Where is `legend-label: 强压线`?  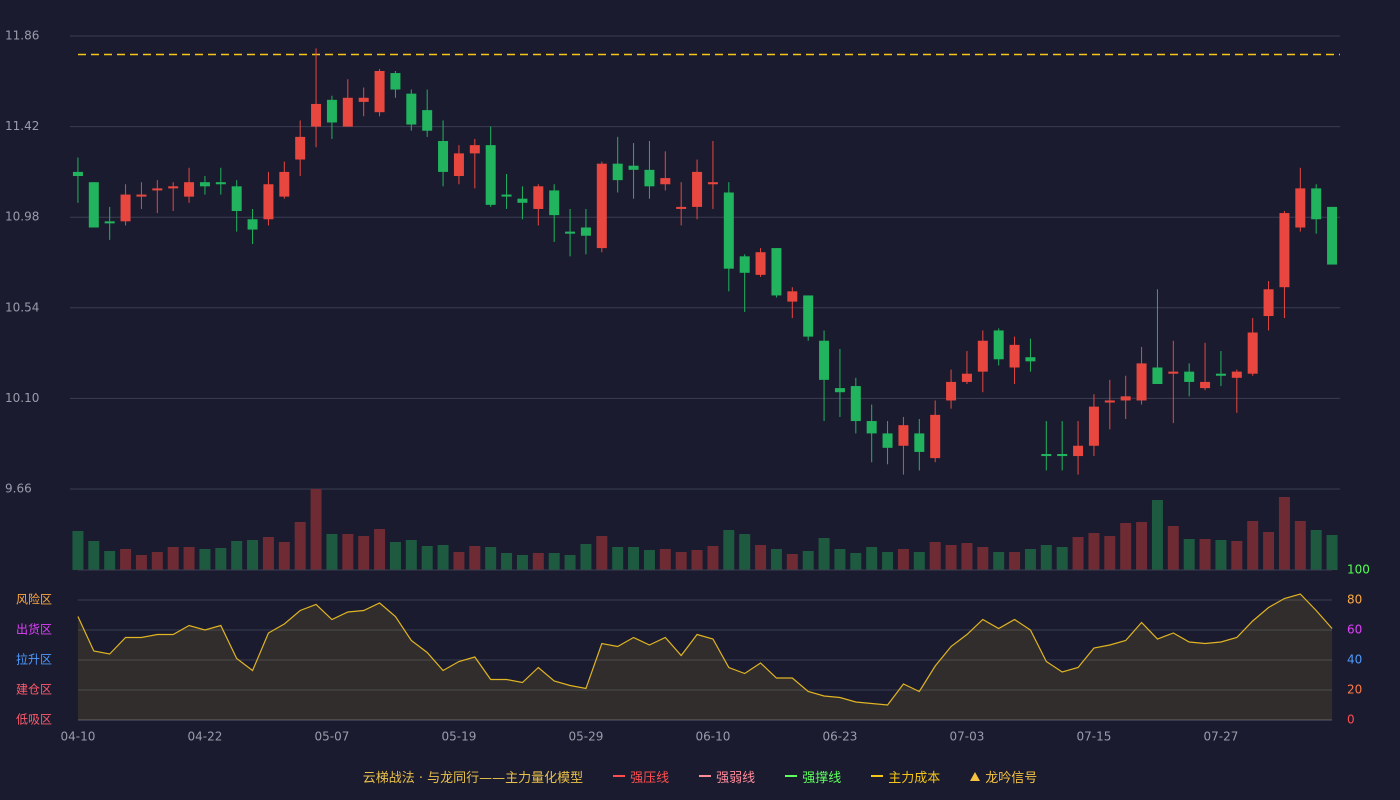
legend-label: 强压线 is located at coordinates (650, 778).